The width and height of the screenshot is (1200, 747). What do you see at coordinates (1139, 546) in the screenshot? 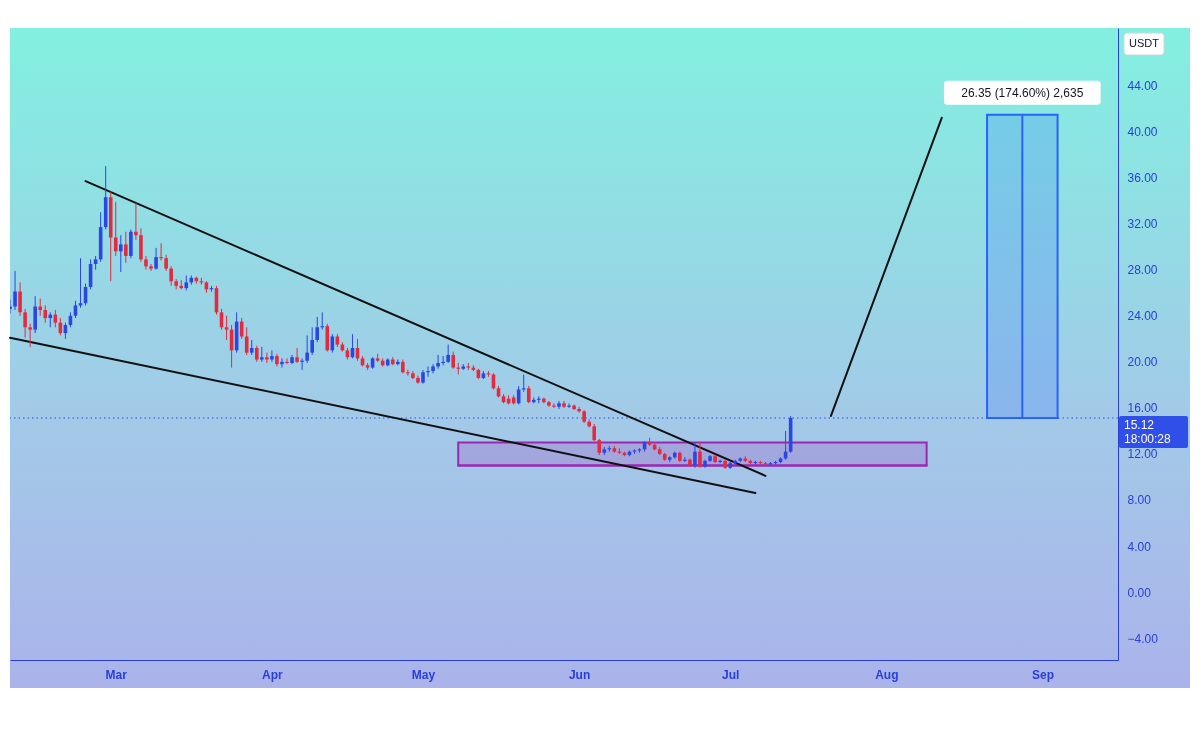
I see `y-tick-label: 4.00` at bounding box center [1139, 546].